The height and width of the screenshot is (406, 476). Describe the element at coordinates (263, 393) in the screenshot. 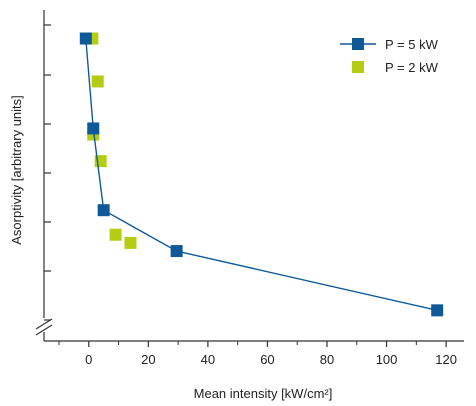

I see `x-axis-title: Mean intensity [kW/cm²]` at that location.